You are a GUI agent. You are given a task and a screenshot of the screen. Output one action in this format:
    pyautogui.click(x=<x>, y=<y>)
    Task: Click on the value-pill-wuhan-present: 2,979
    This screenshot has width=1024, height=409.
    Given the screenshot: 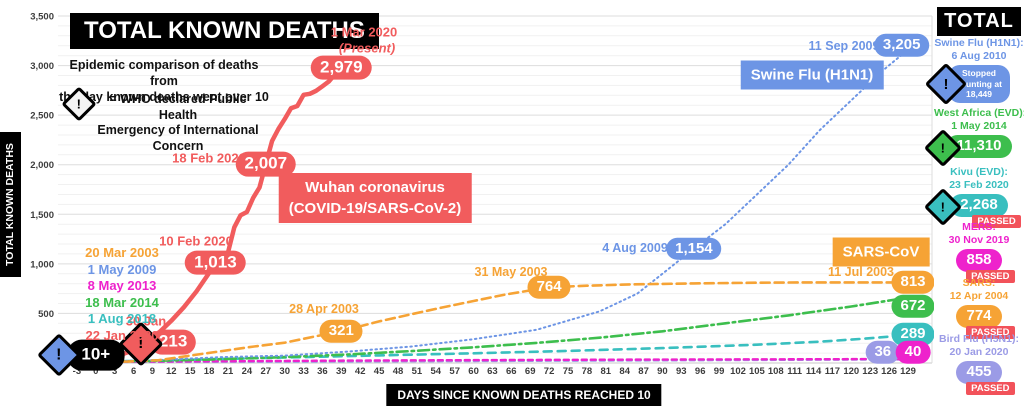 What is the action you would take?
    pyautogui.click(x=341, y=68)
    